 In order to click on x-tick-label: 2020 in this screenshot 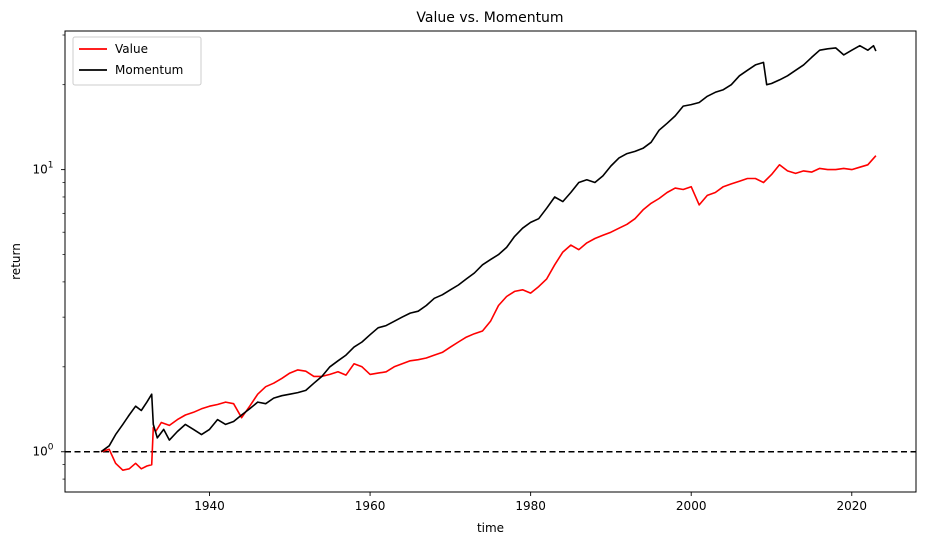, I will do `click(852, 506)`.